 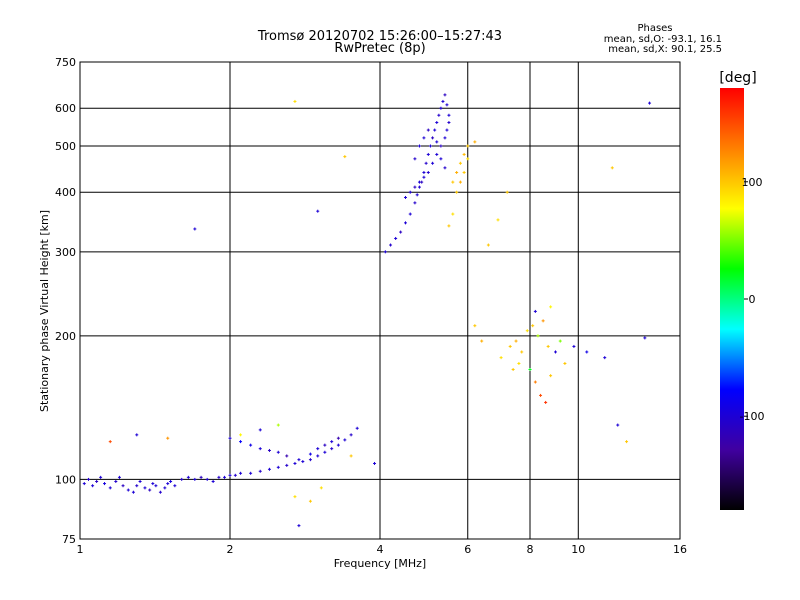 I want to click on x-tick-label: 8, so click(x=530, y=549).